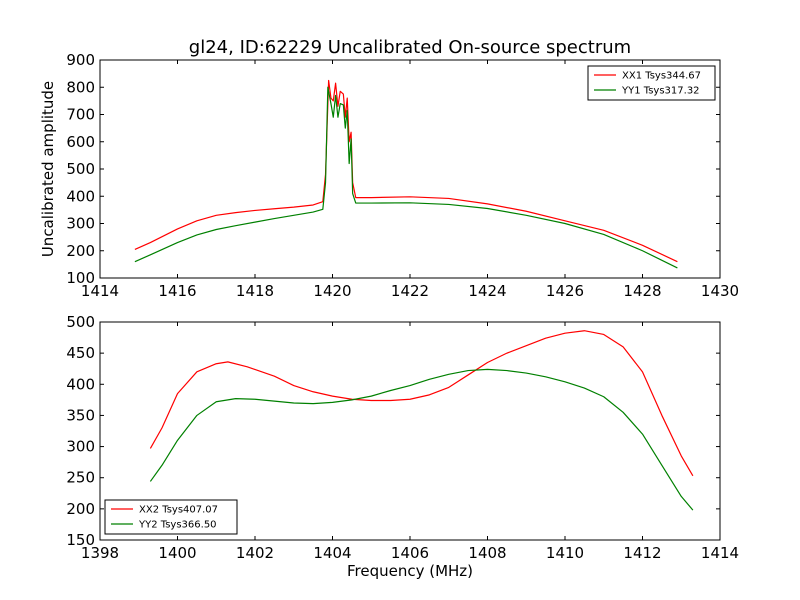 This screenshot has width=800, height=600. I want to click on x-tick-label: 1402, so click(255, 553).